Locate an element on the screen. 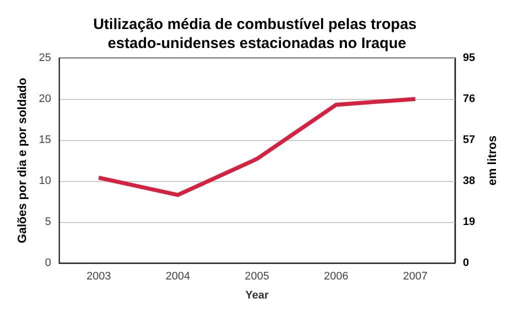 Image resolution: width=514 pixels, height=314 pixels. y-tick-label: 25 is located at coordinates (45, 58).